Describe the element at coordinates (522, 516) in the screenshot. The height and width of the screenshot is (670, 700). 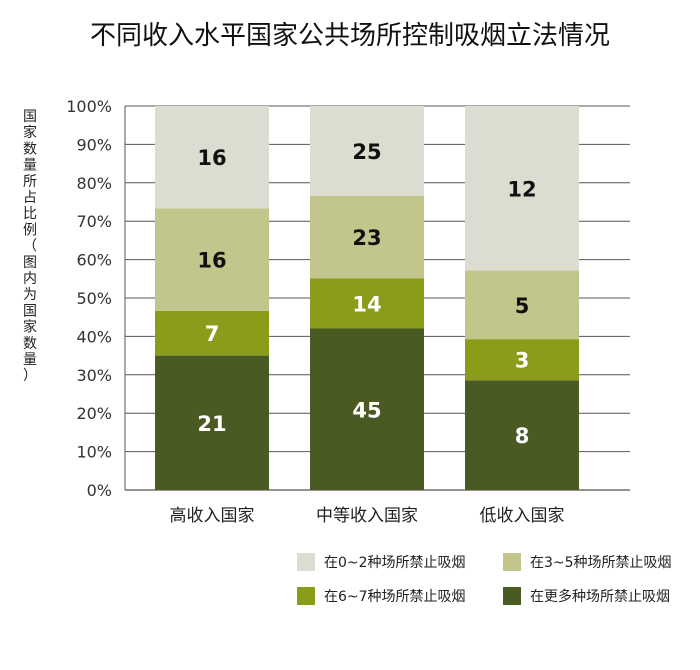
I see `x-tick-label: 低收入国家` at that location.